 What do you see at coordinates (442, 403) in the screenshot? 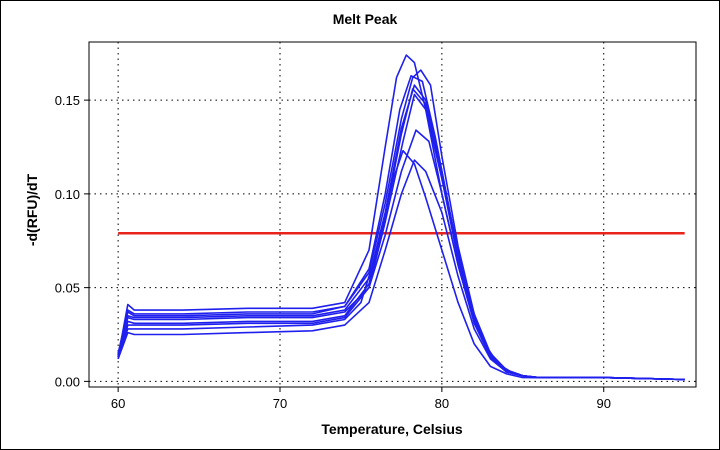
I see `x-tick-label: 80` at bounding box center [442, 403].